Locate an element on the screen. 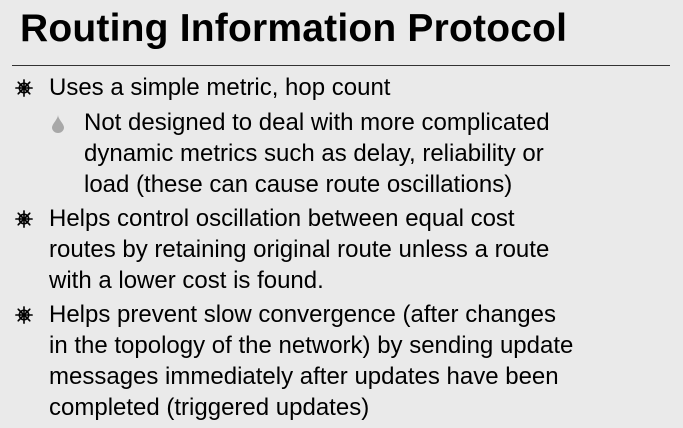 The width and height of the screenshot is (683, 428). drop-bullet-icon is located at coordinates (58, 124).